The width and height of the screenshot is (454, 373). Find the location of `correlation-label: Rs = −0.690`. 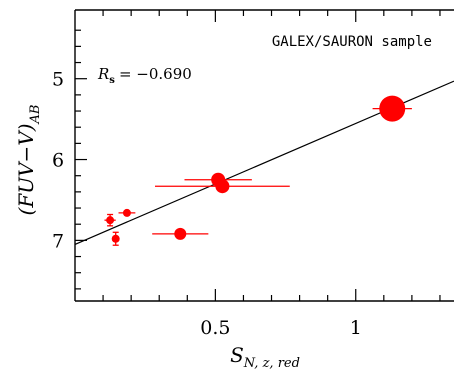

correlation-label: Rs = −0.690 is located at coordinates (144, 75).